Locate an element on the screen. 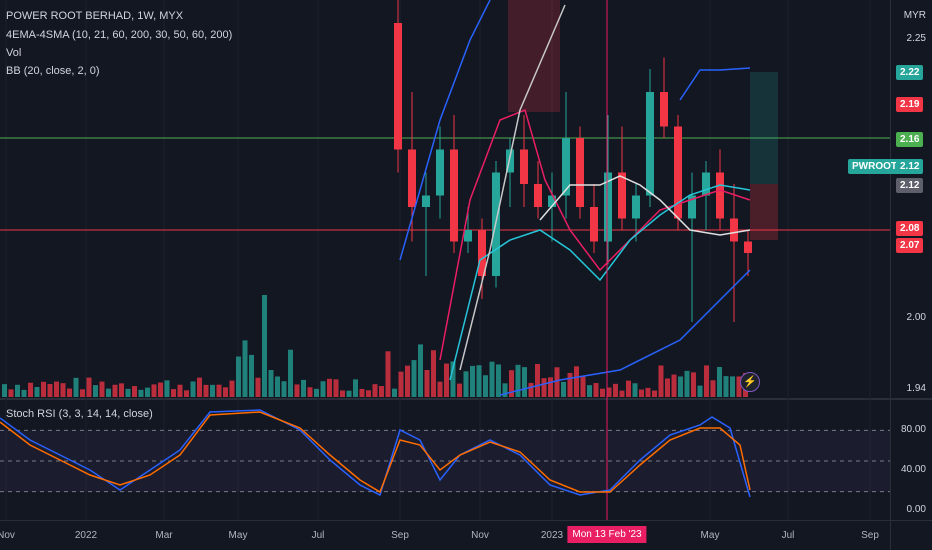 This screenshot has width=932, height=550. time-axis-border is located at coordinates (466, 520).